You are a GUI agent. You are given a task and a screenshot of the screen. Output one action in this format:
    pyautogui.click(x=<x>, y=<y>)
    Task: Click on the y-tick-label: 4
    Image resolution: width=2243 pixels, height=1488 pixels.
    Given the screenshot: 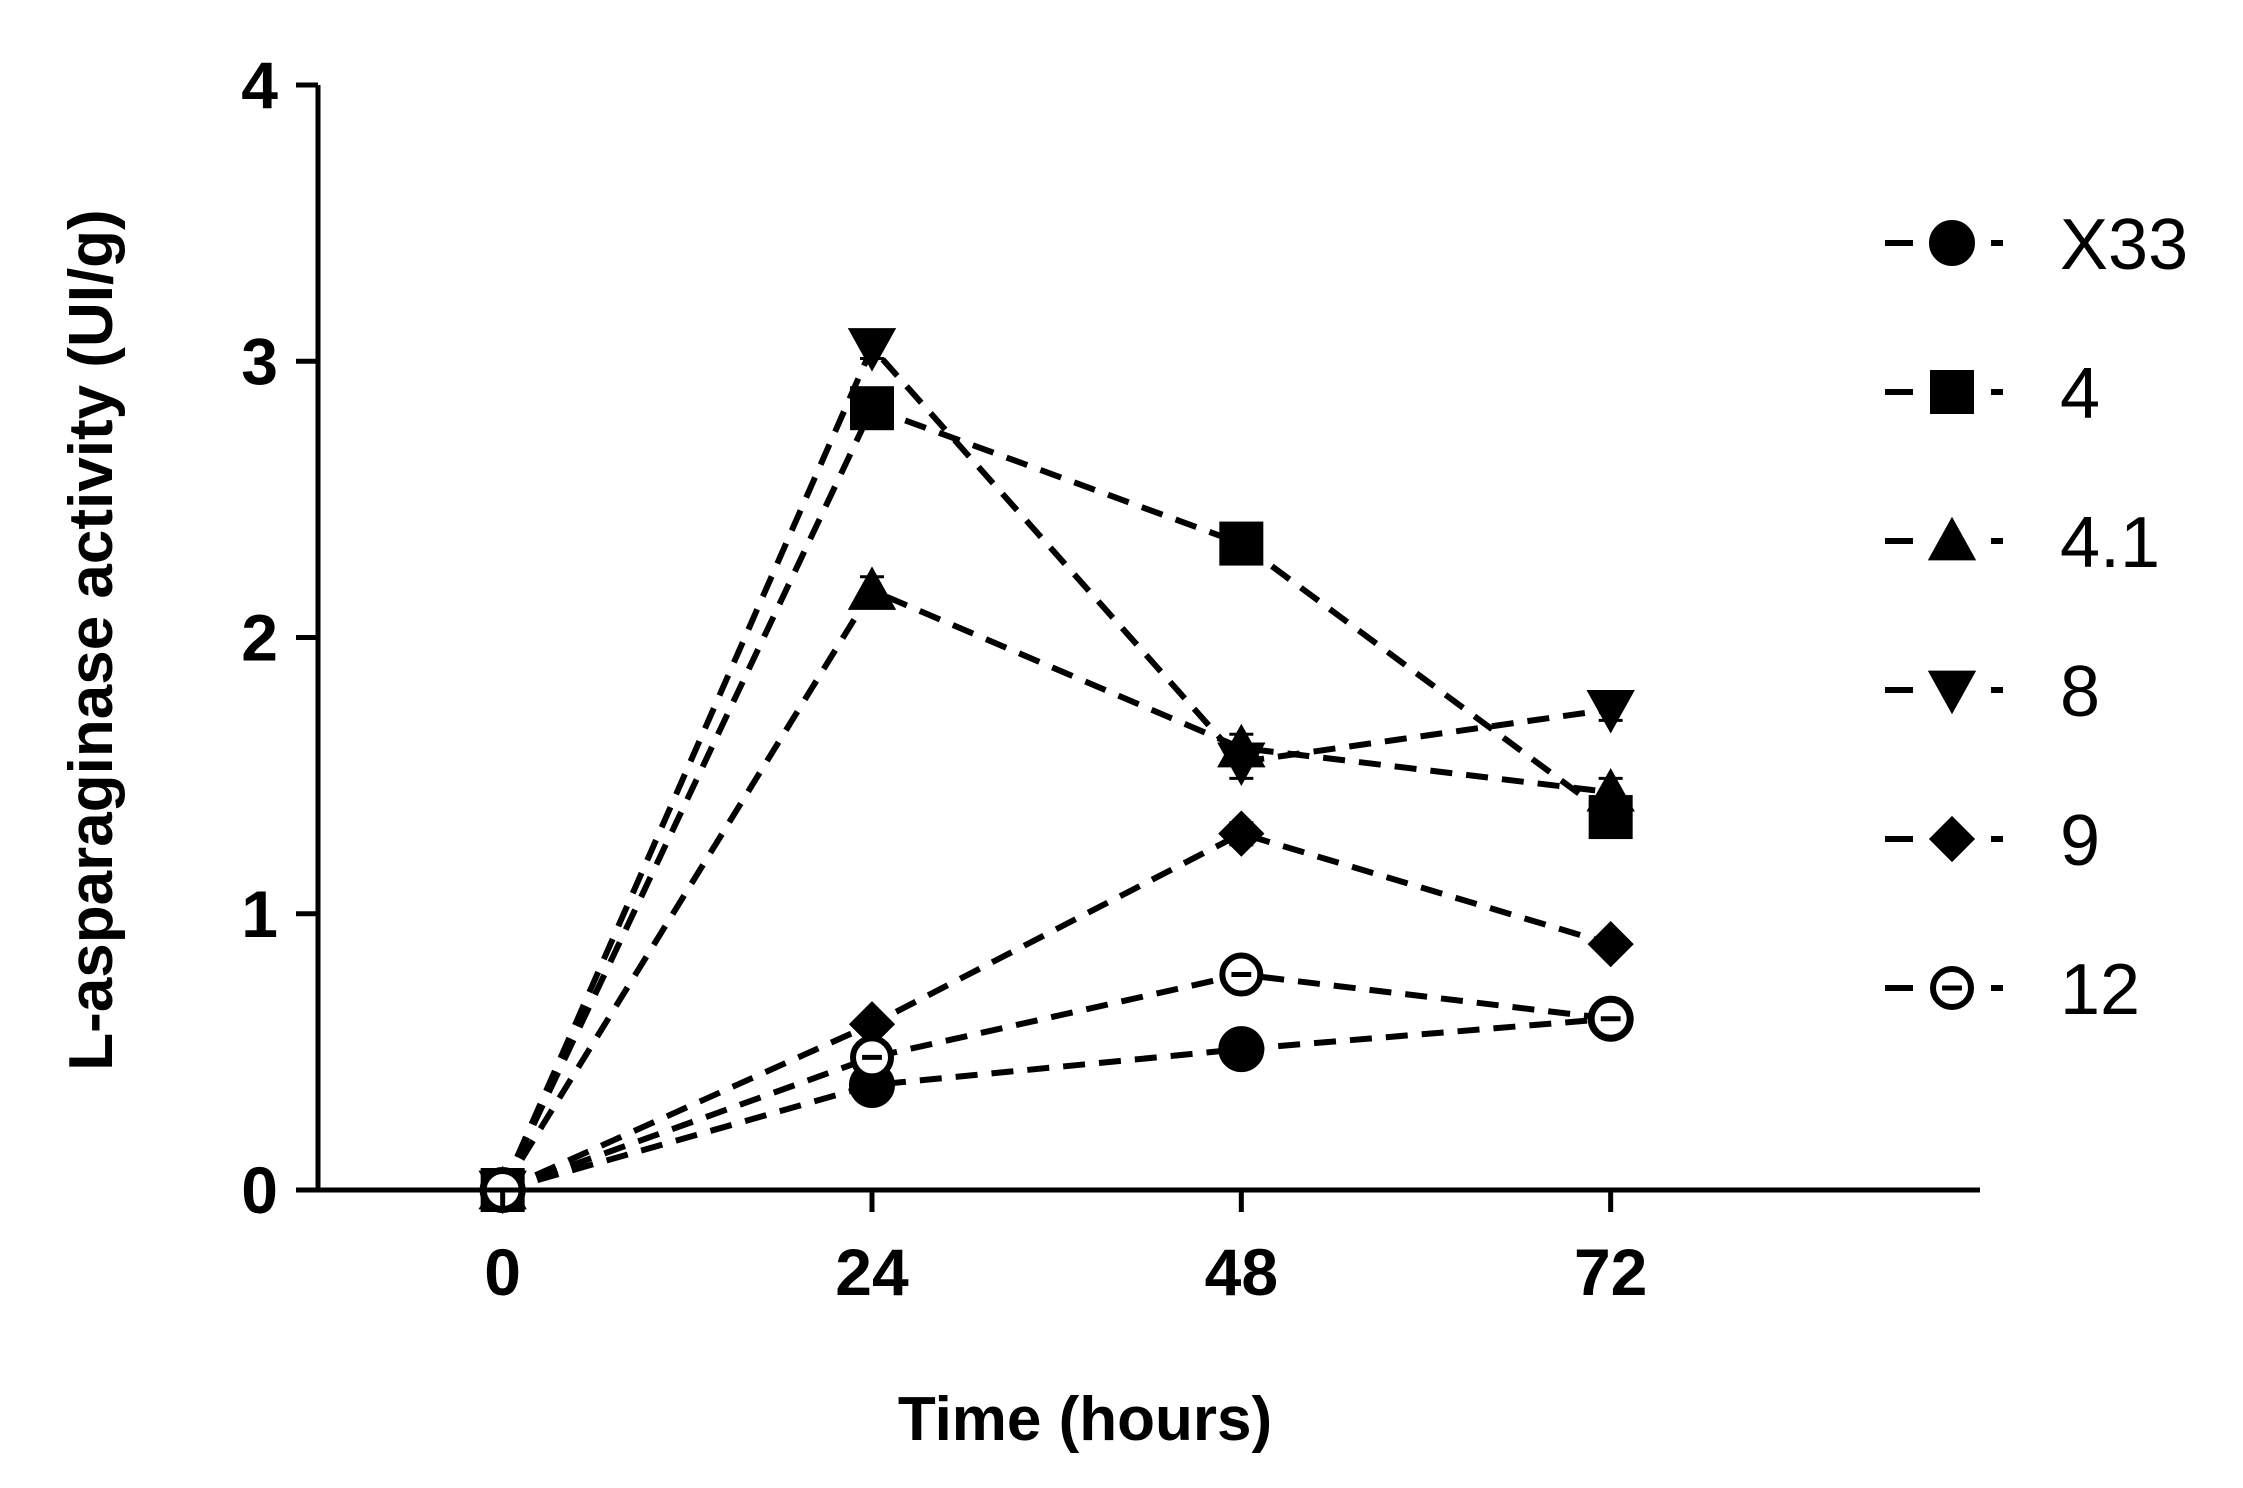 What is the action you would take?
    pyautogui.click(x=259, y=85)
    